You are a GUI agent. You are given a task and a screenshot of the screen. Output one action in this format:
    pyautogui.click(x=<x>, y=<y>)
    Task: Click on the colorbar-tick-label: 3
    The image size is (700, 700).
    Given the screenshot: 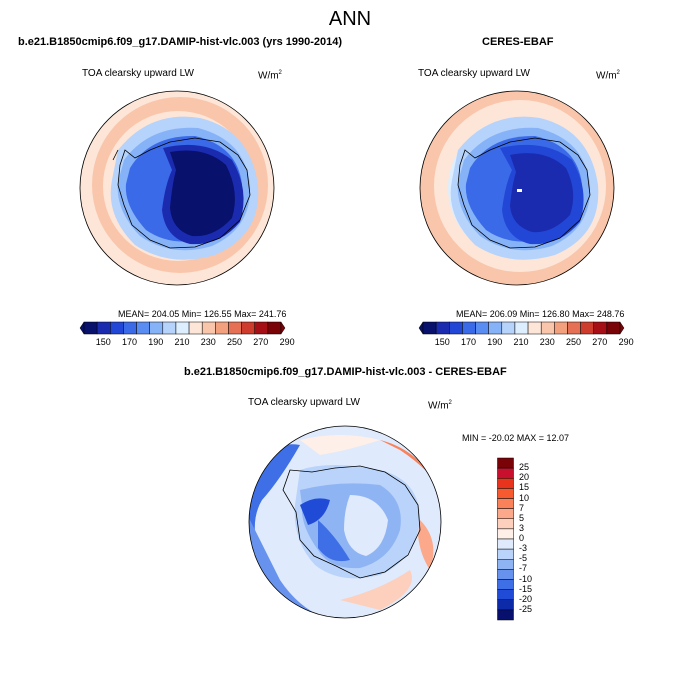 What is the action you would take?
    pyautogui.click(x=522, y=527)
    